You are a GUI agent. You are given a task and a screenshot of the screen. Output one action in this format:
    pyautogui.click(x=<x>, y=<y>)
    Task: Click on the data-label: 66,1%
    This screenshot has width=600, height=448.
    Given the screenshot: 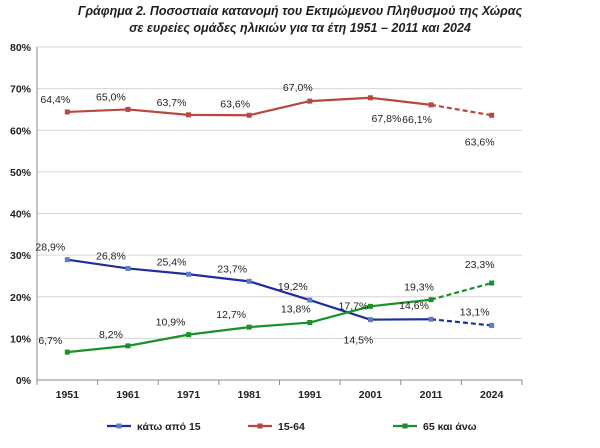 What is the action you would take?
    pyautogui.click(x=417, y=120)
    